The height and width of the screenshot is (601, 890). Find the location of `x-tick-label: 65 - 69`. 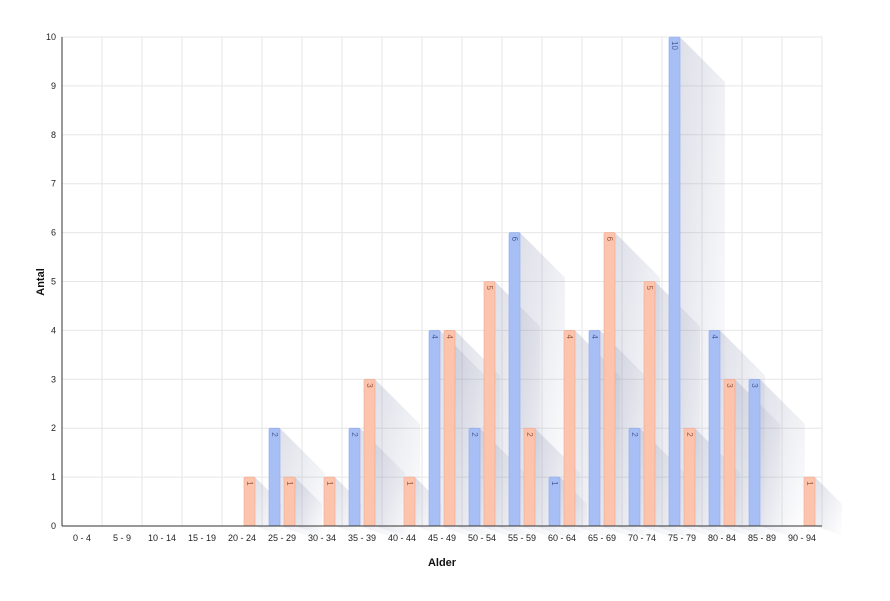

x-tick-label: 65 - 69 is located at coordinates (602, 538).